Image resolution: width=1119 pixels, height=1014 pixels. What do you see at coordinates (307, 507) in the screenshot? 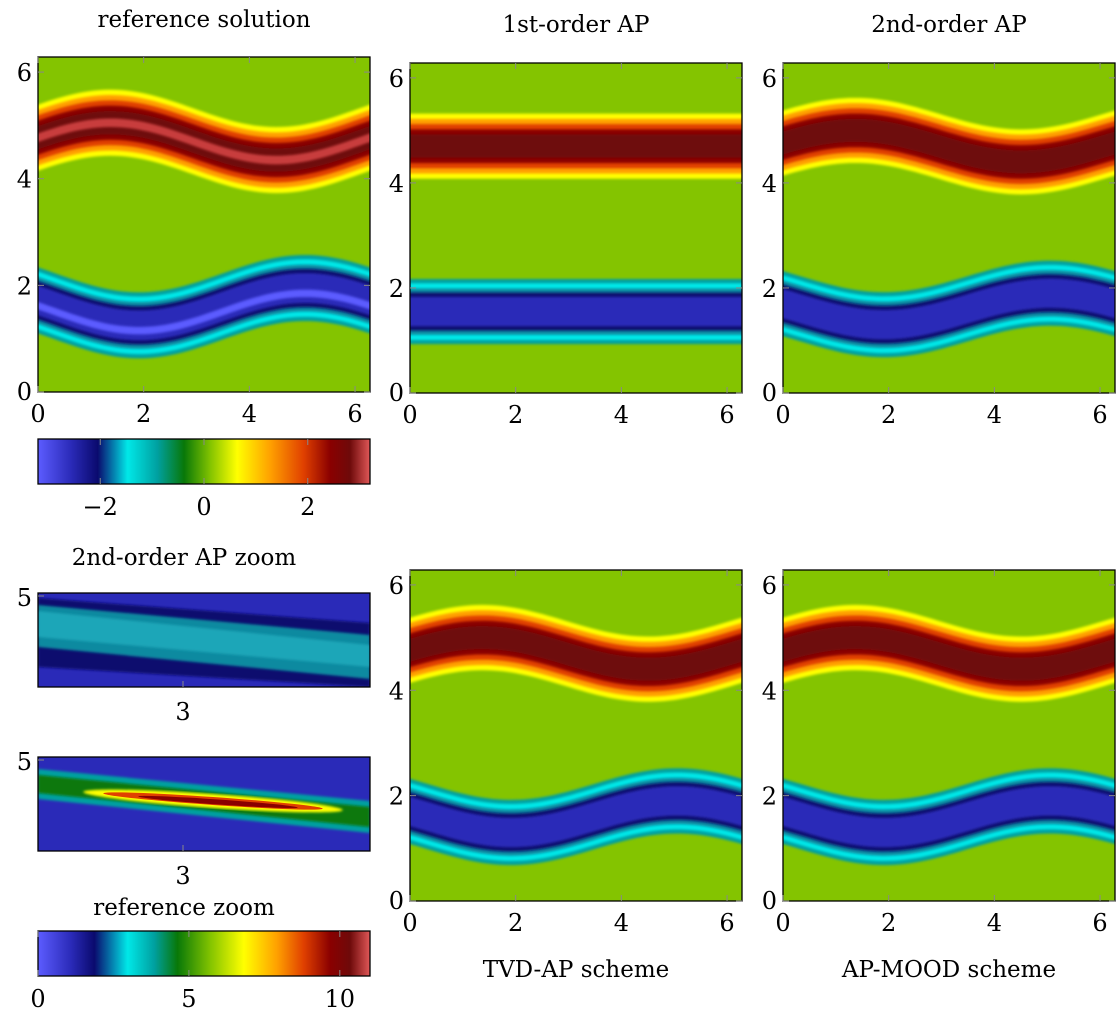
I see `colorbar-tick-label: 2` at bounding box center [307, 507].